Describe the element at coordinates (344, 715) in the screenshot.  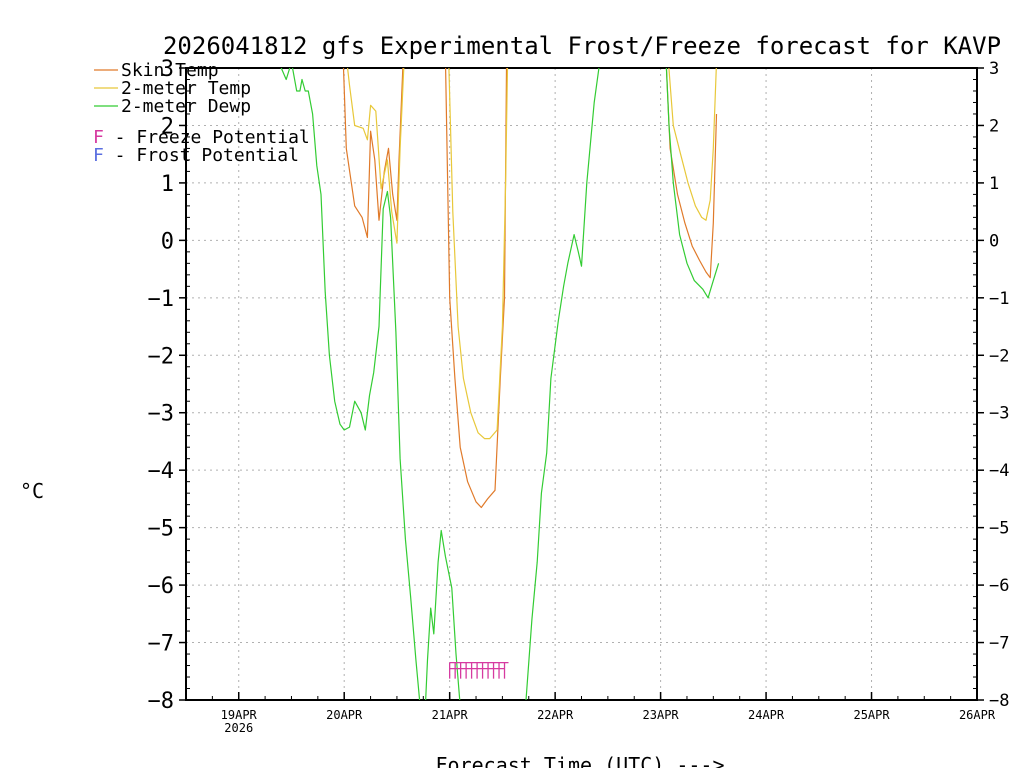
I see `x-tick-label: 20APR` at that location.